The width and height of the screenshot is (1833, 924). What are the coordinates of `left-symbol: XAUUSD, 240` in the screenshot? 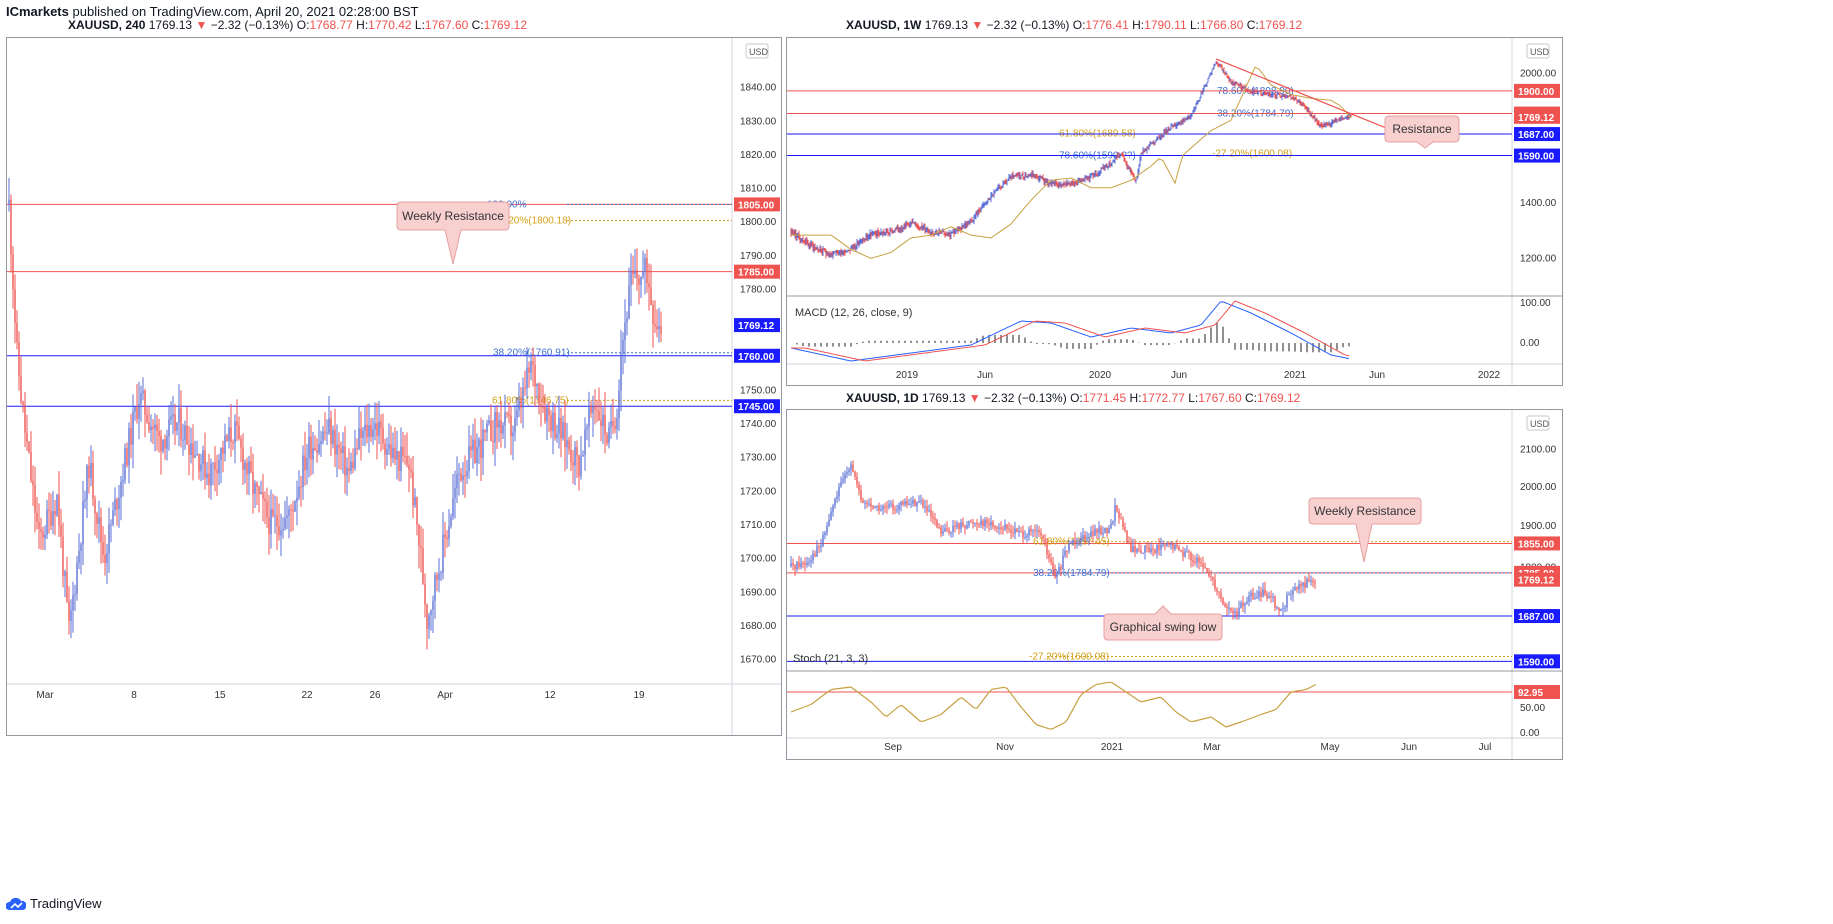 It's located at (107, 25).